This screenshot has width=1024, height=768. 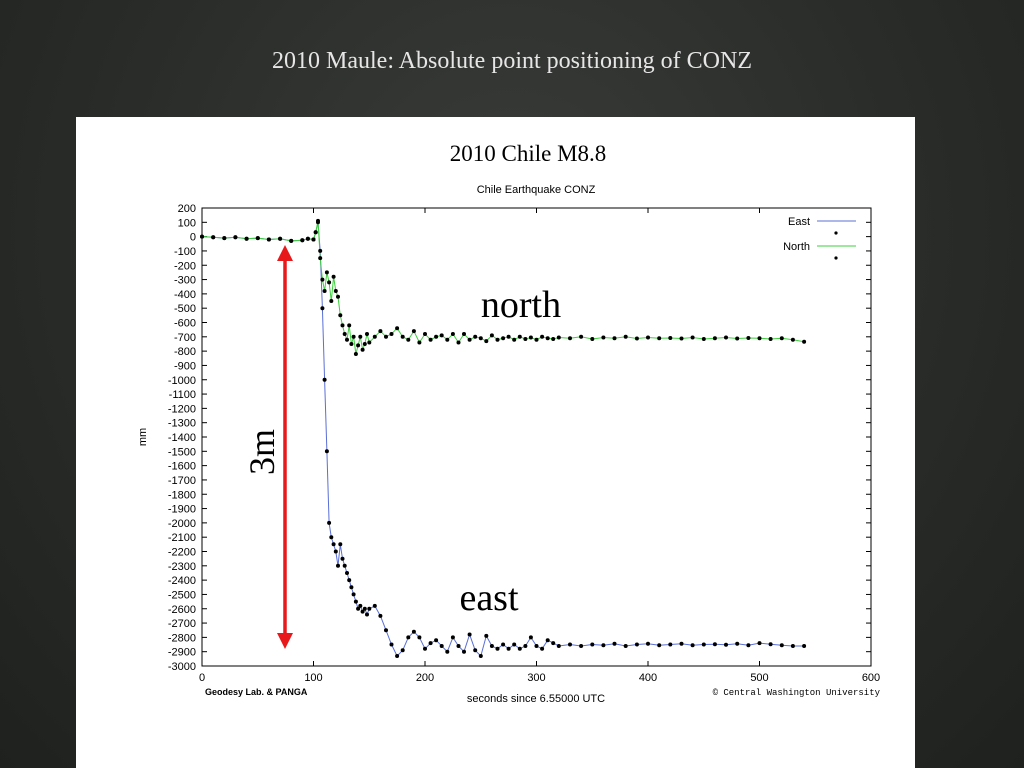 What do you see at coordinates (185, 366) in the screenshot?
I see `y-tick-label: -900` at bounding box center [185, 366].